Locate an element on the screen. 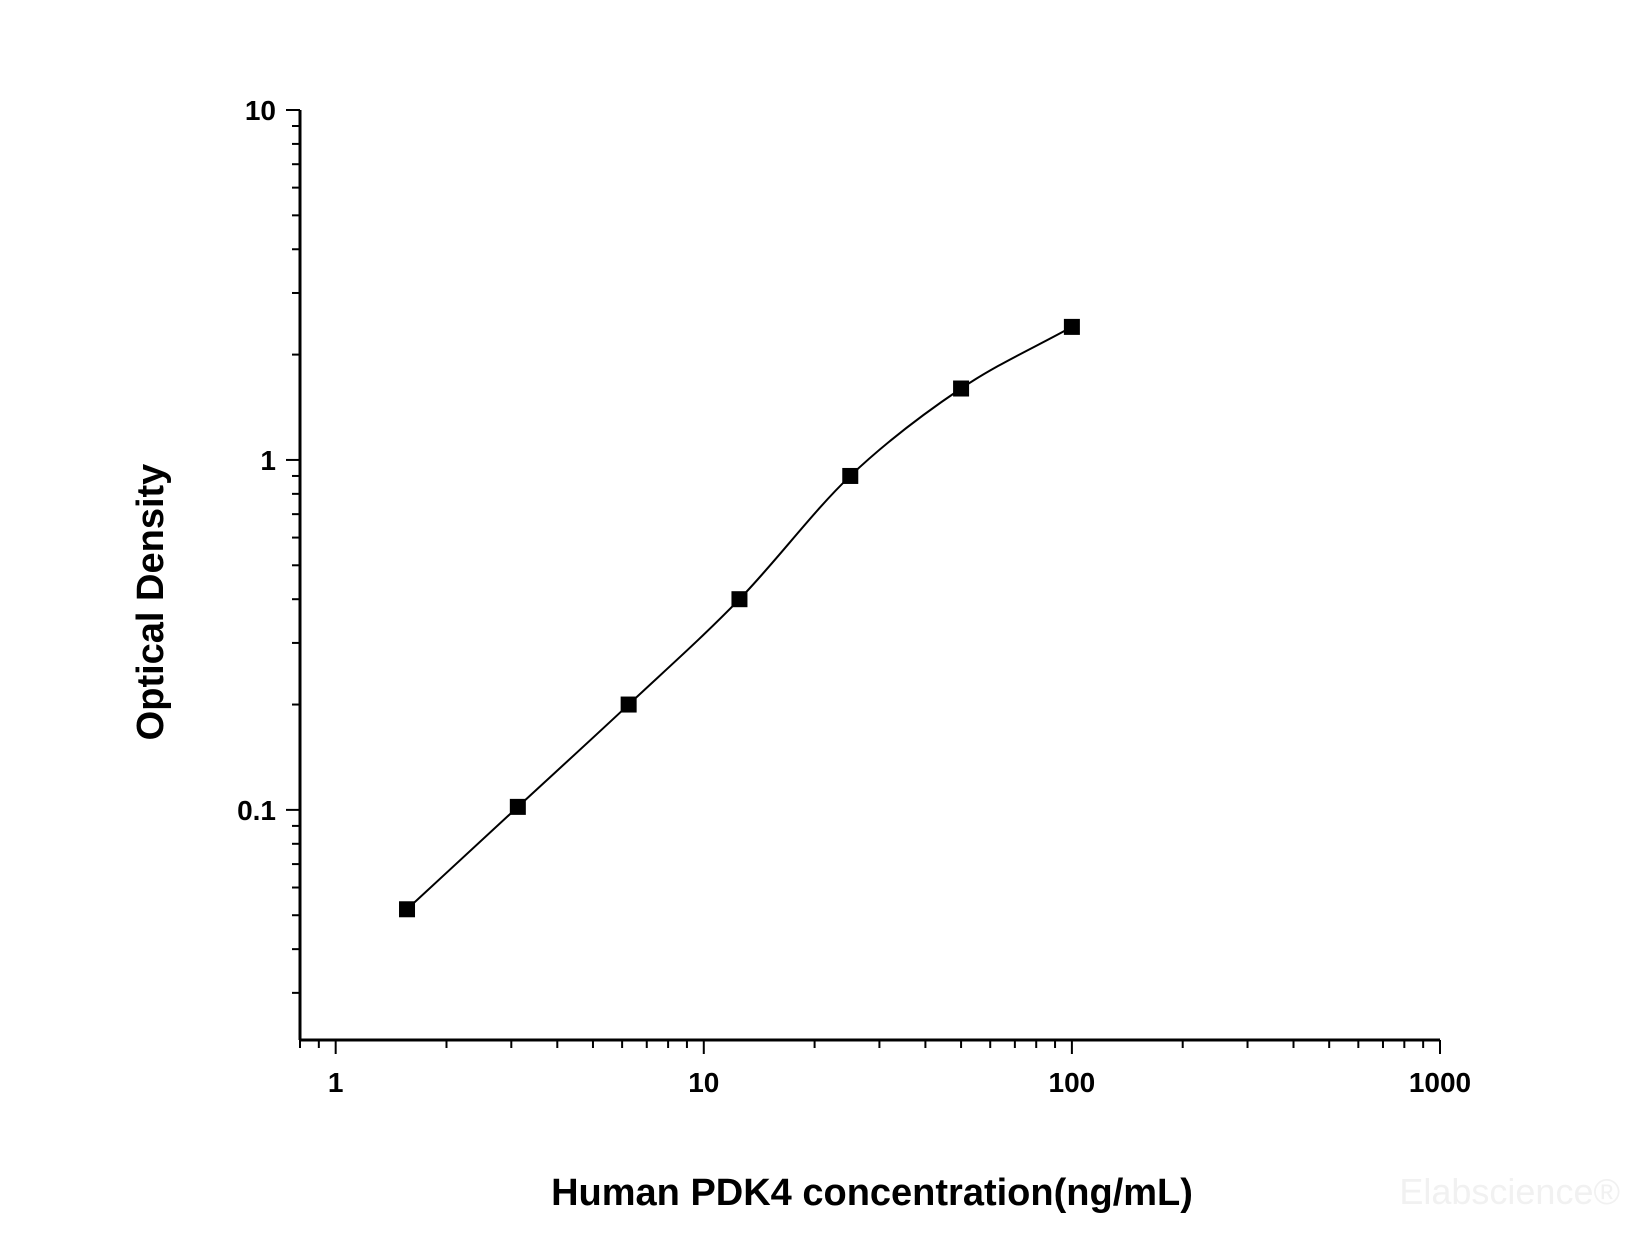  y-axis-title: Optical Density is located at coordinates (151, 602).